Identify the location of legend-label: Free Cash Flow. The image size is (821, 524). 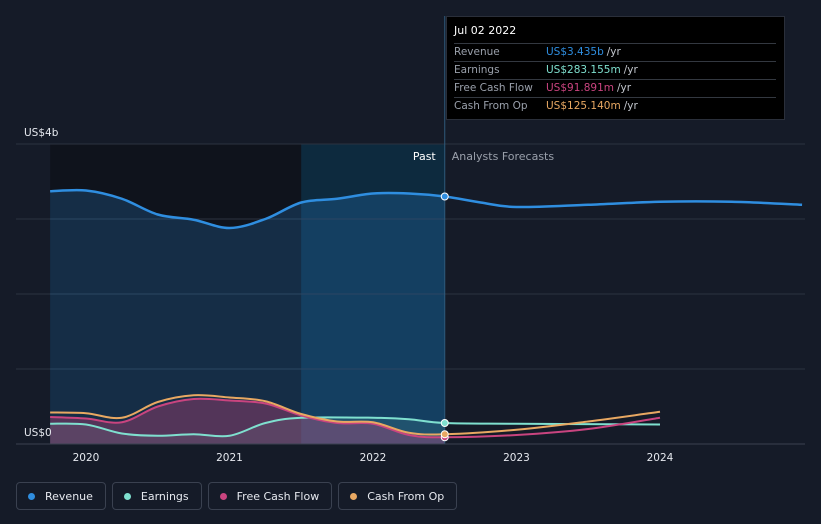
(278, 496).